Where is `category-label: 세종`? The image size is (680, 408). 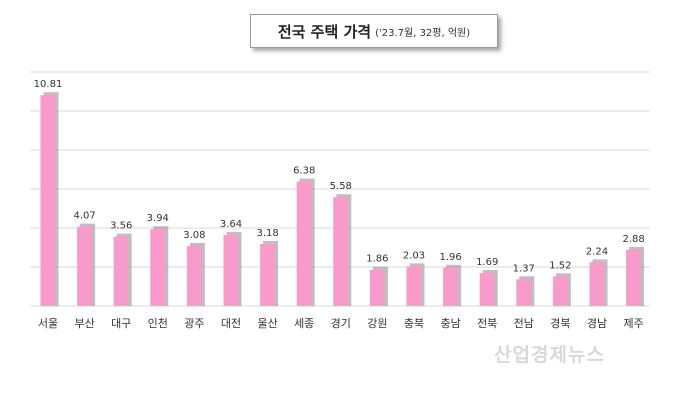 category-label: 세종 is located at coordinates (304, 323).